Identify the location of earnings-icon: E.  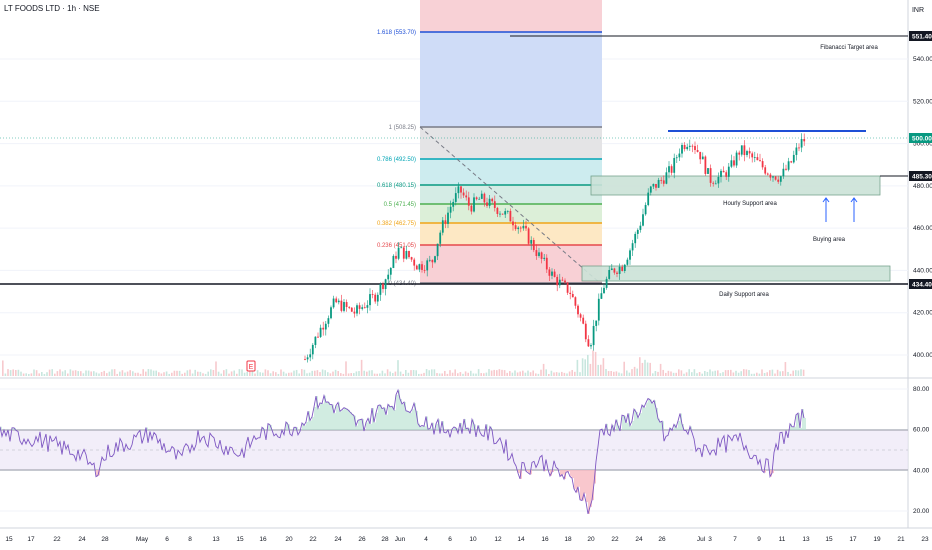
(251, 367).